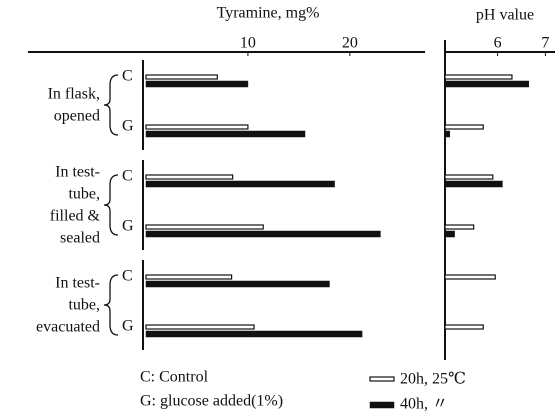 The image size is (555, 420). What do you see at coordinates (74, 94) in the screenshot?
I see `group-label: In flask,` at bounding box center [74, 94].